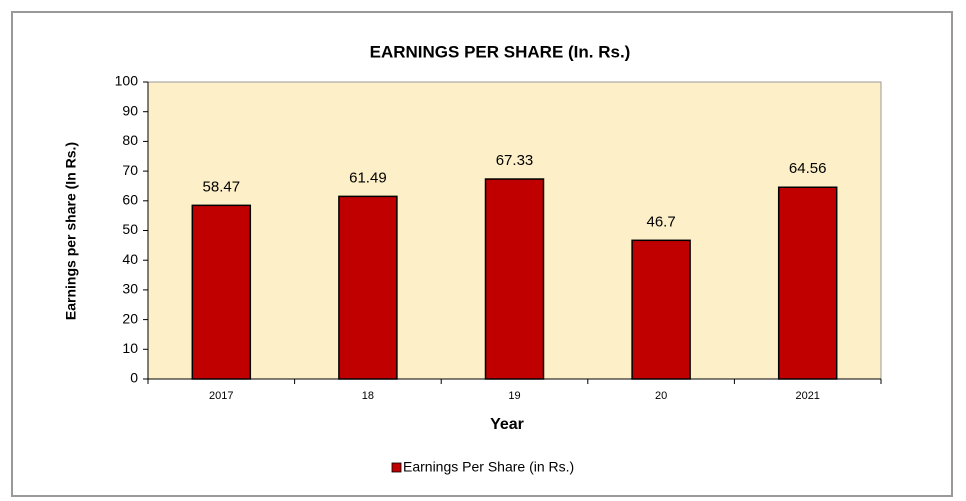 This screenshot has height=501, width=966. What do you see at coordinates (130, 140) in the screenshot?
I see `y-tick-label: 80` at bounding box center [130, 140].